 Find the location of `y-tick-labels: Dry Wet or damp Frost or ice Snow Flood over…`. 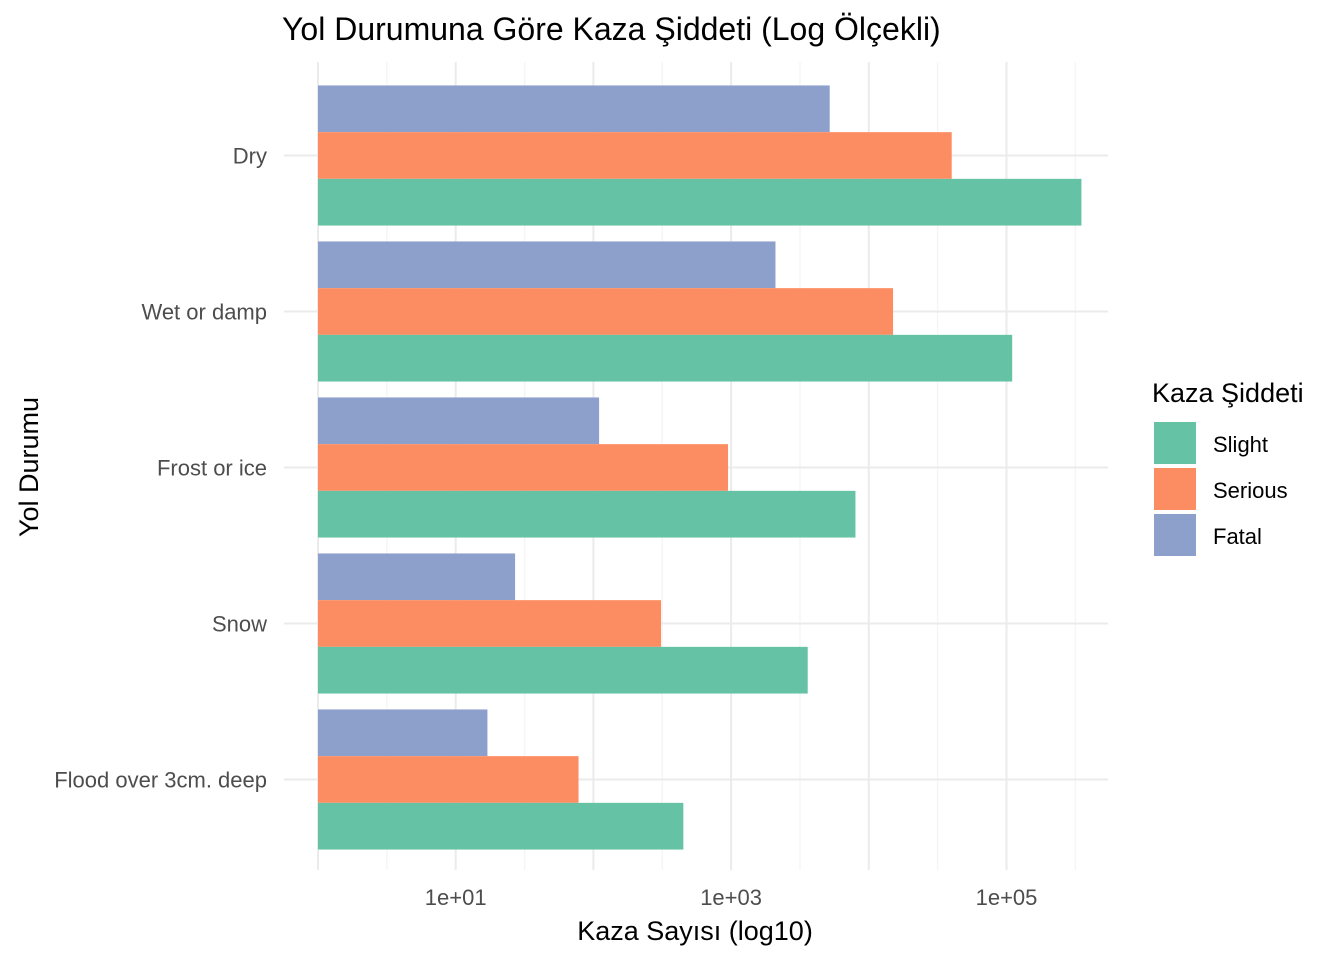

y-tick-labels: Dry Wet or damp Frost or ice Snow Flood over… is located at coordinates (160, 468).